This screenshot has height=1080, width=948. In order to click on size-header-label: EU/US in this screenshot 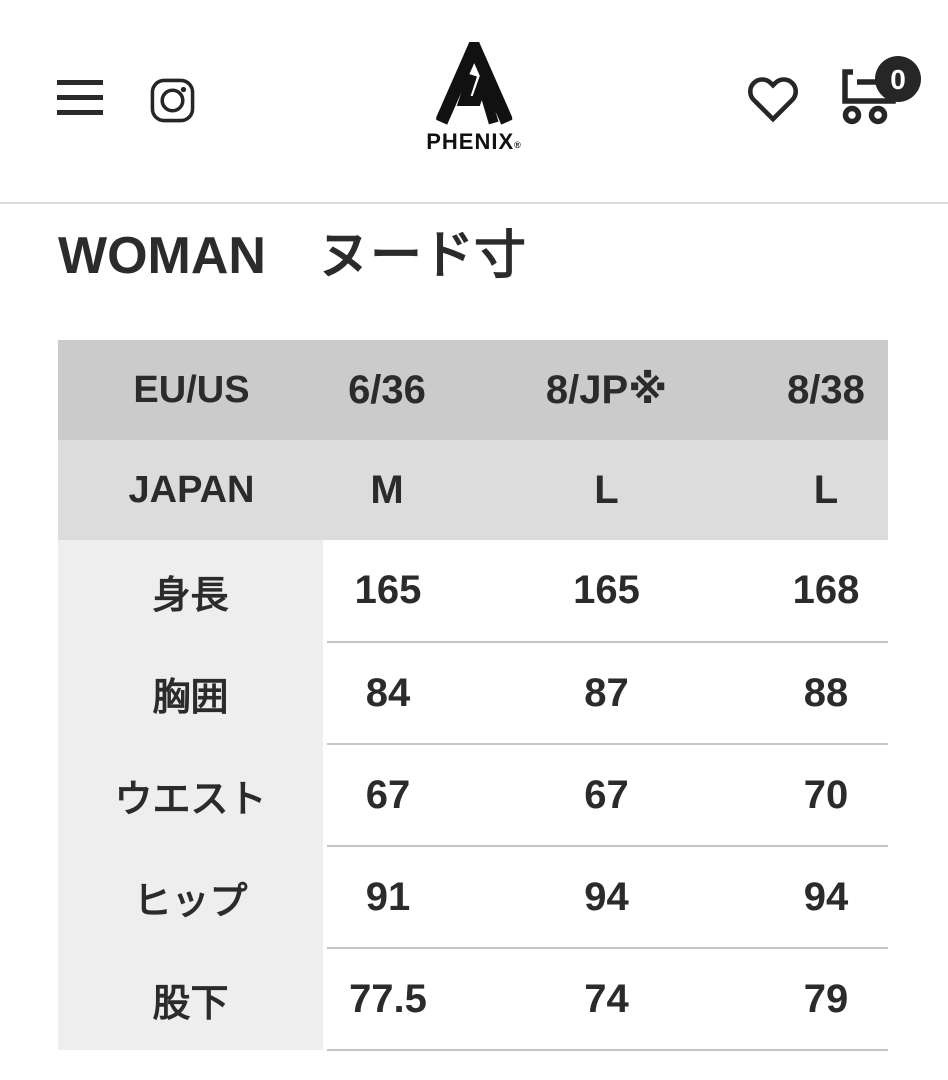, I will do `click(191, 390)`.